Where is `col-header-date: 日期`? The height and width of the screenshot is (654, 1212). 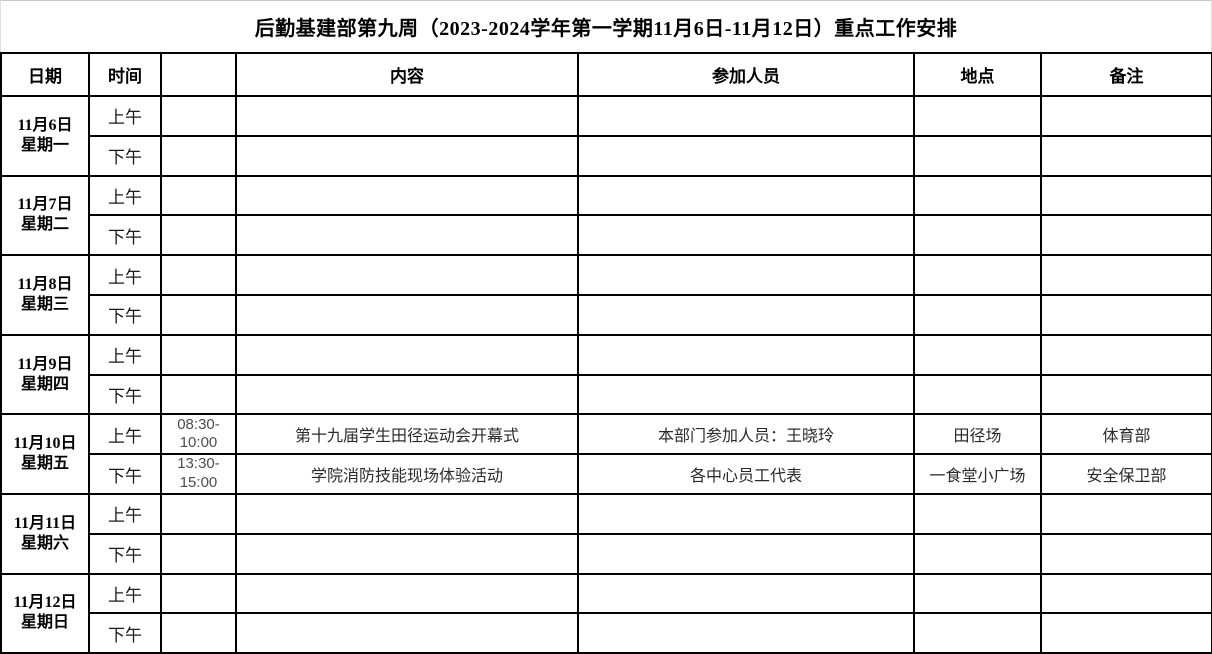 col-header-date: 日期 is located at coordinates (45, 74).